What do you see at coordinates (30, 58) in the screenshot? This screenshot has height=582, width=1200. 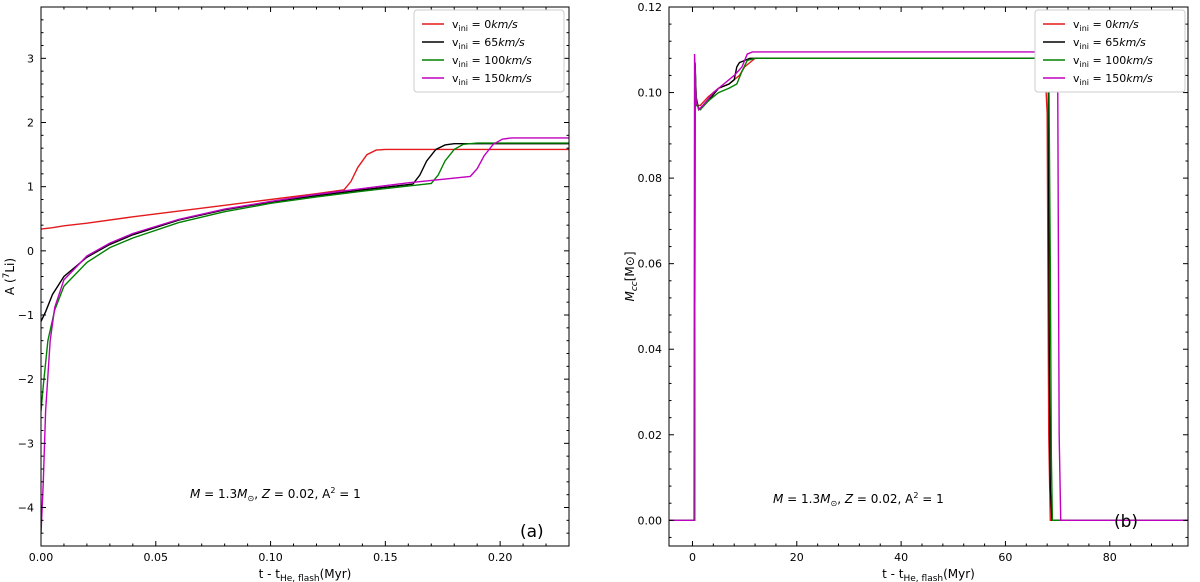 I see `y-tick-label: 3` at bounding box center [30, 58].